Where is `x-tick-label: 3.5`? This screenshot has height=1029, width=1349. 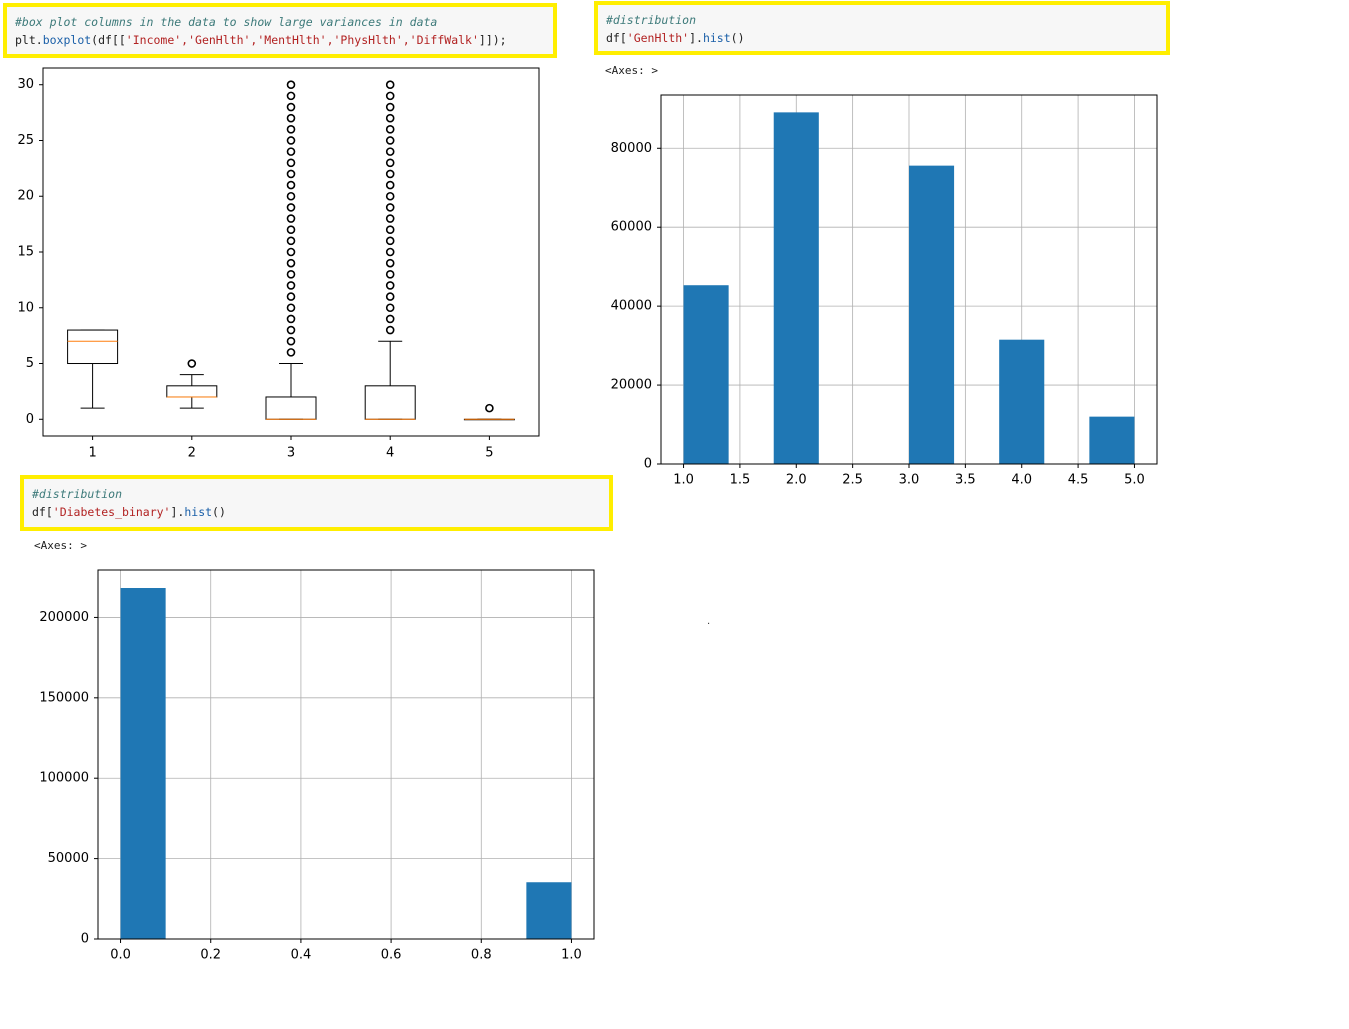
x-tick-label: 3.5 is located at coordinates (965, 480).